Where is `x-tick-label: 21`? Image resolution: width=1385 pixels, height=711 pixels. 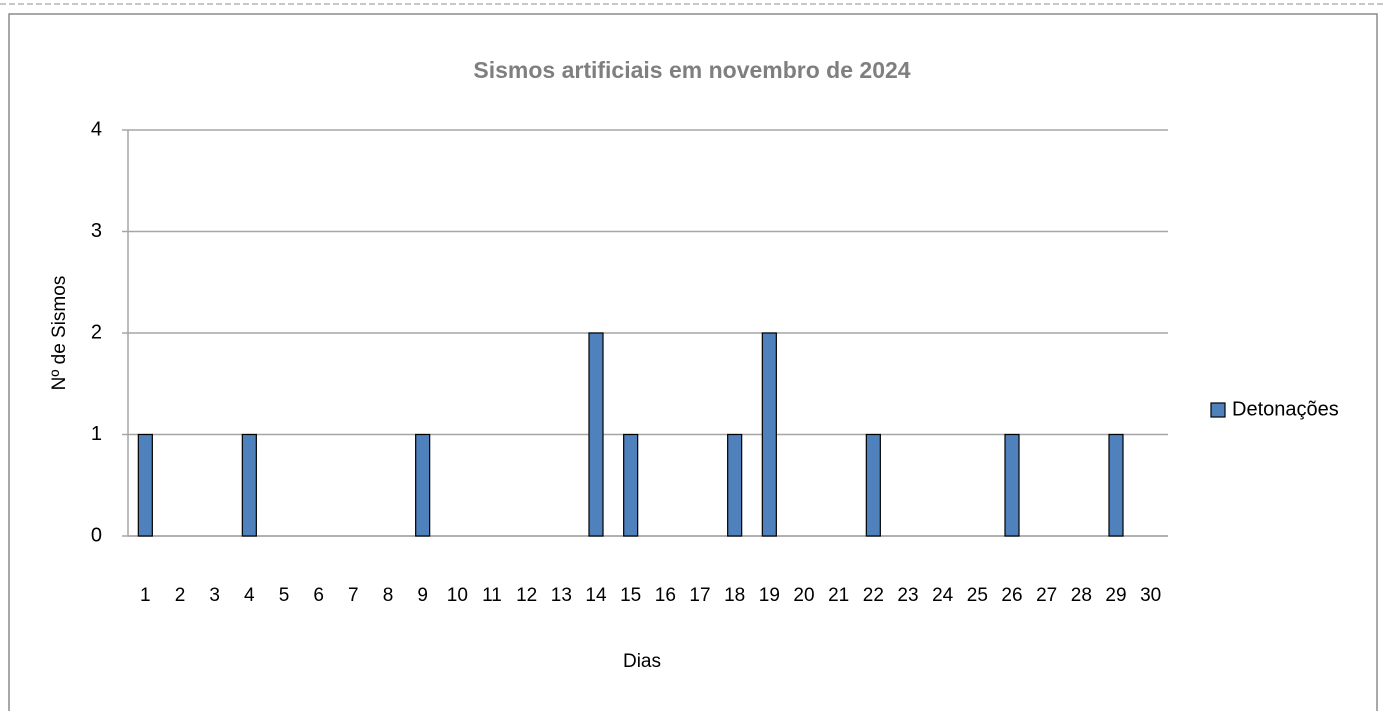
x-tick-label: 21 is located at coordinates (838, 595).